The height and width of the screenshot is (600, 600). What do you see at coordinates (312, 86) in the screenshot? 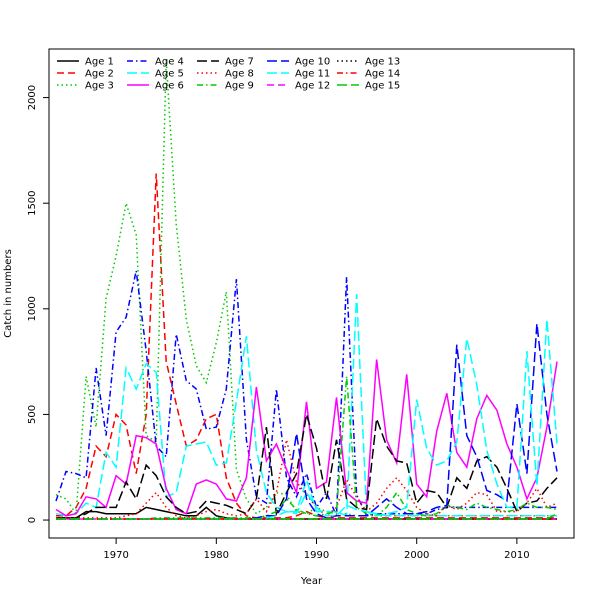
I see `legend-label-age-12: Age 12` at bounding box center [312, 86].